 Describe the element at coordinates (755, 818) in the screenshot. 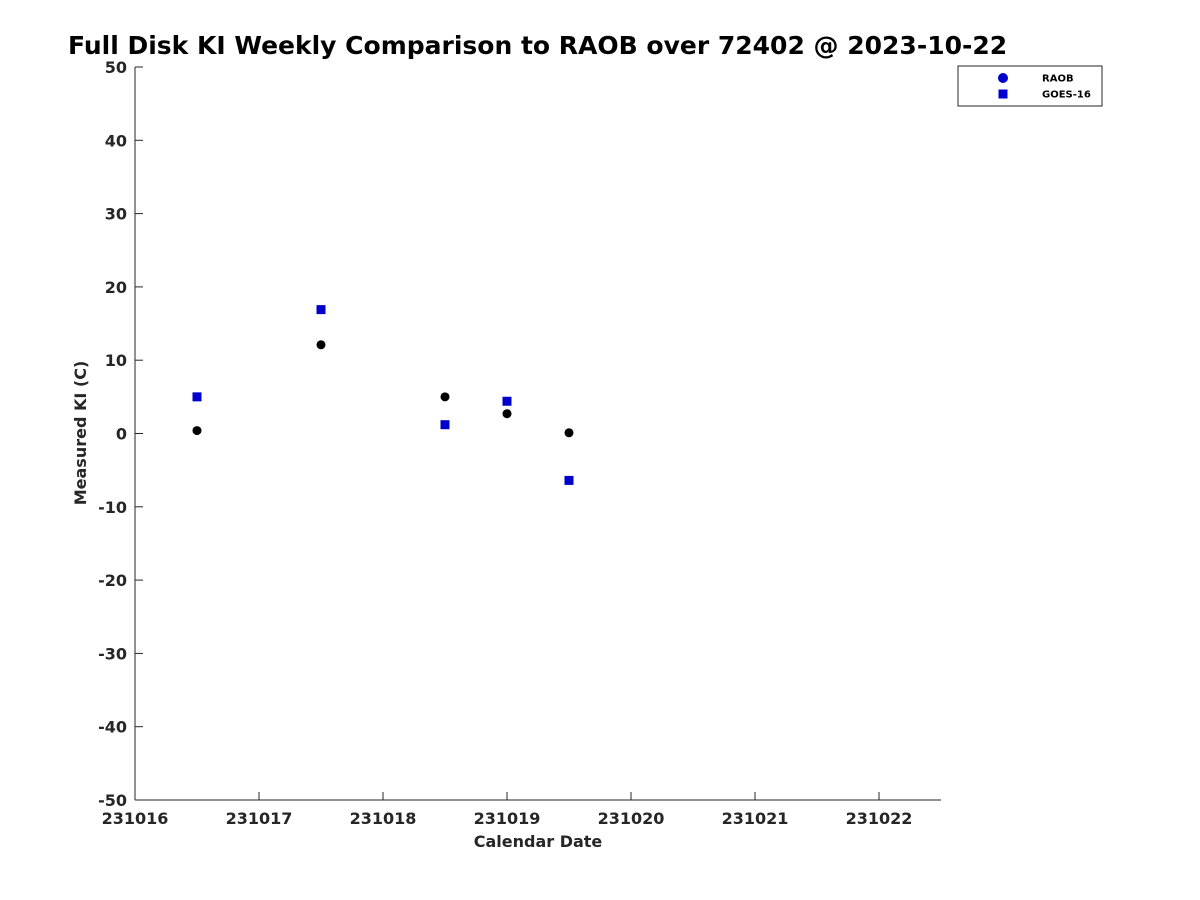

I see `x-tick-label: 231021` at that location.